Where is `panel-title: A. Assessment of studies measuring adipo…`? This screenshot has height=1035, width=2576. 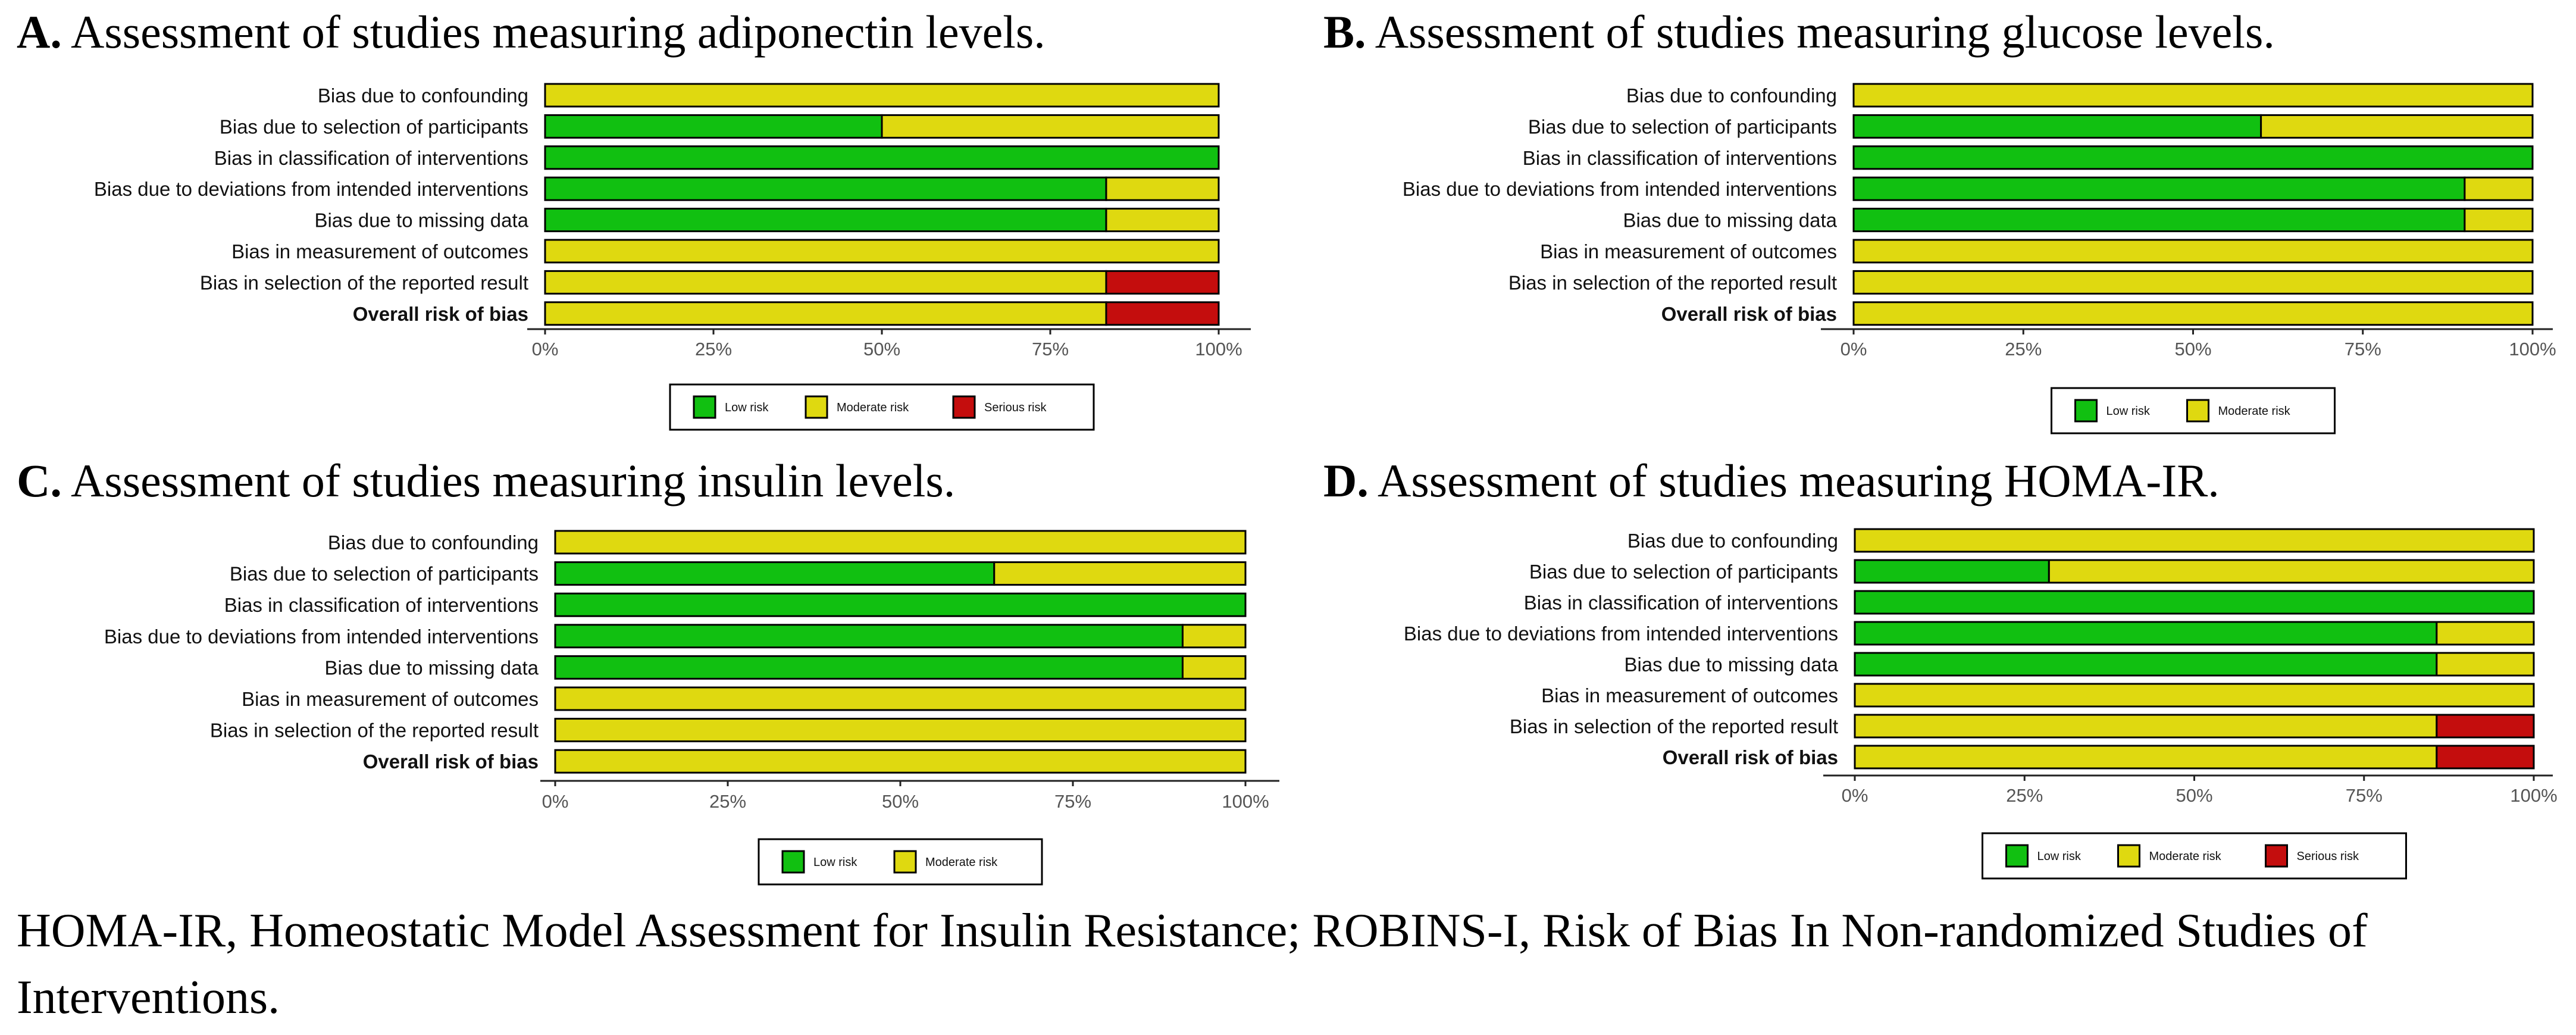 panel-title: A. Assessment of studies measuring adipo… is located at coordinates (531, 32).